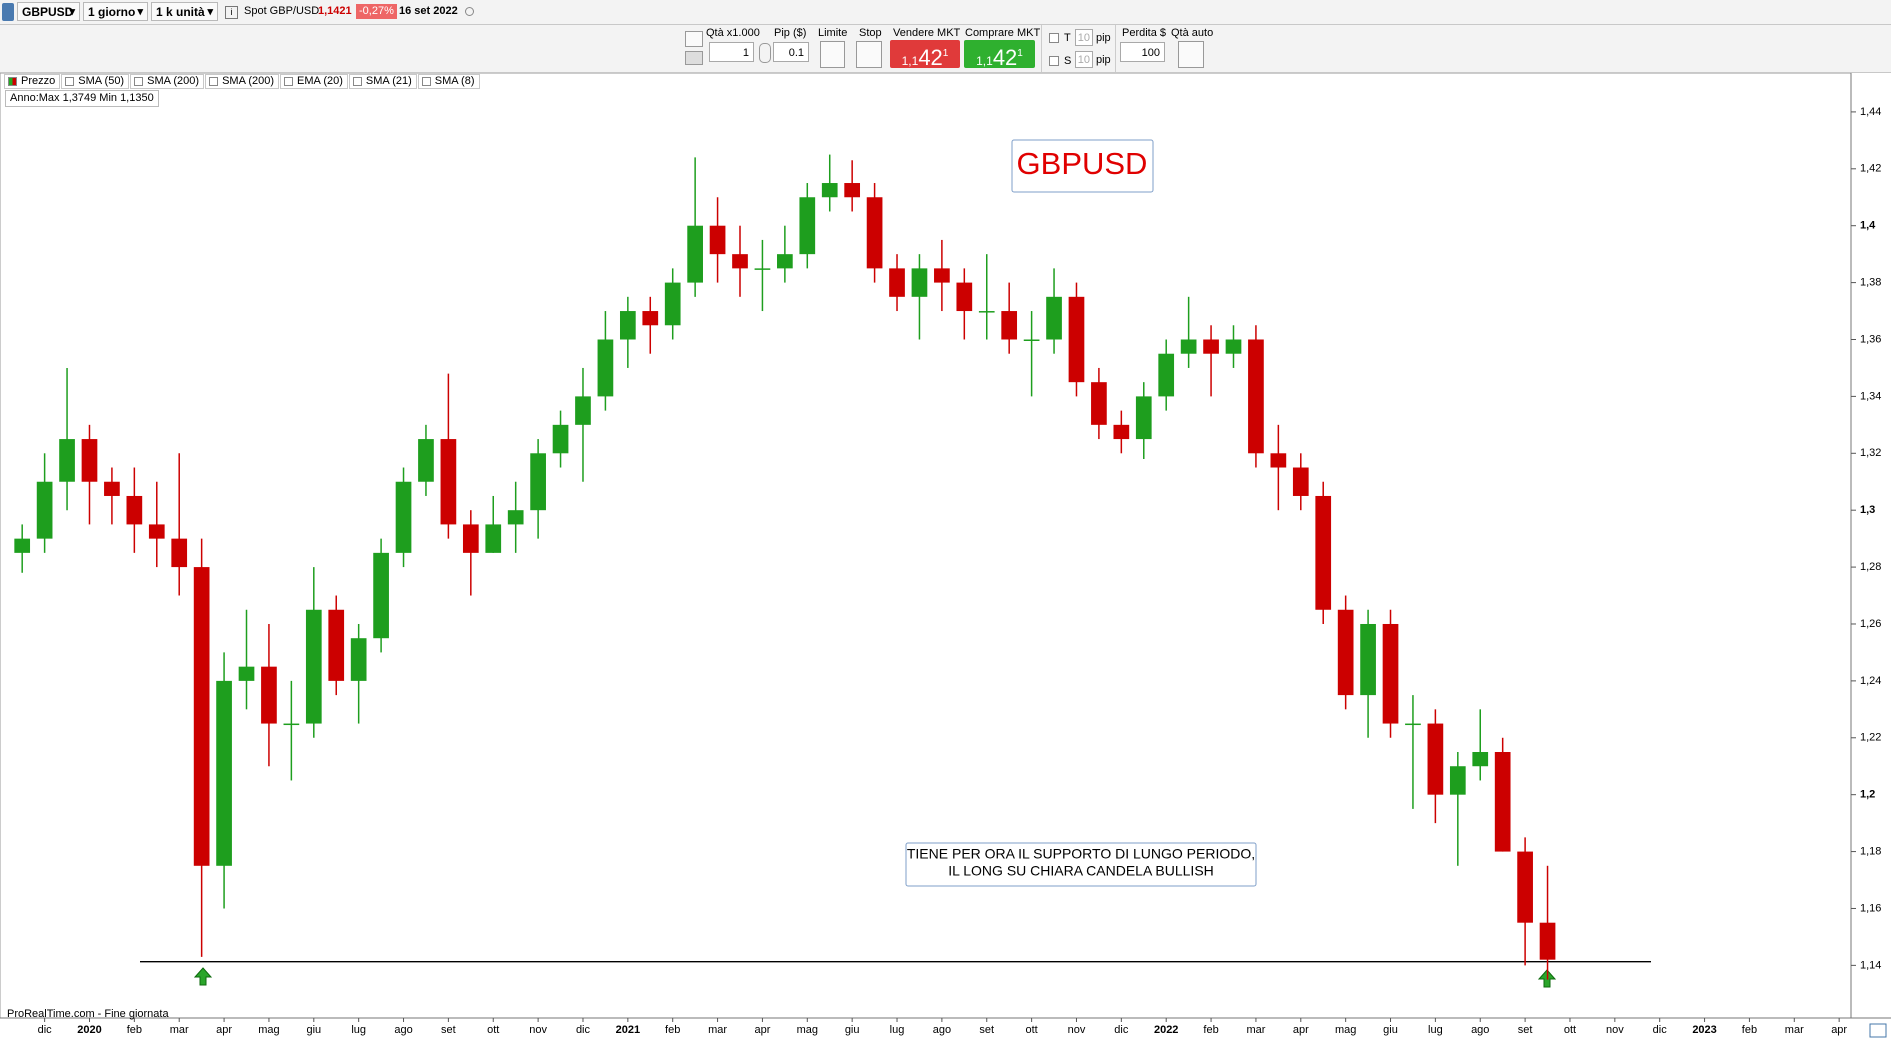 The height and width of the screenshot is (1040, 1891). Describe the element at coordinates (628, 1030) in the screenshot. I see `x-tick-label: 2021` at that location.